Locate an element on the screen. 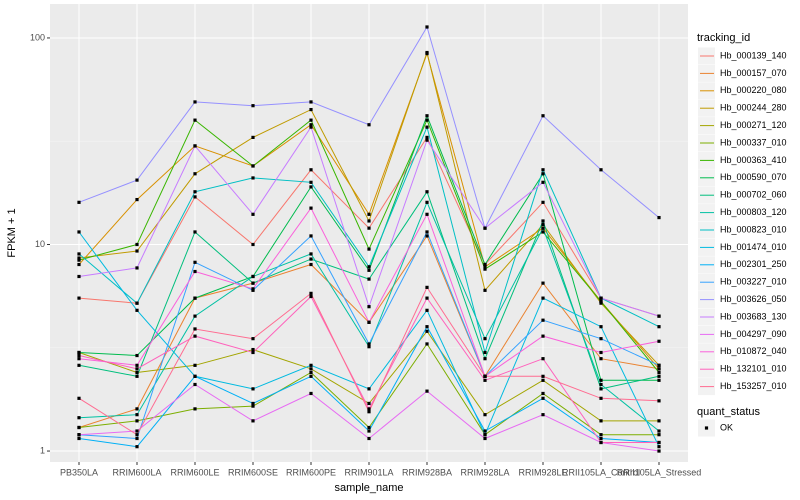  legend-label: Hb_002301_250 is located at coordinates (753, 264).